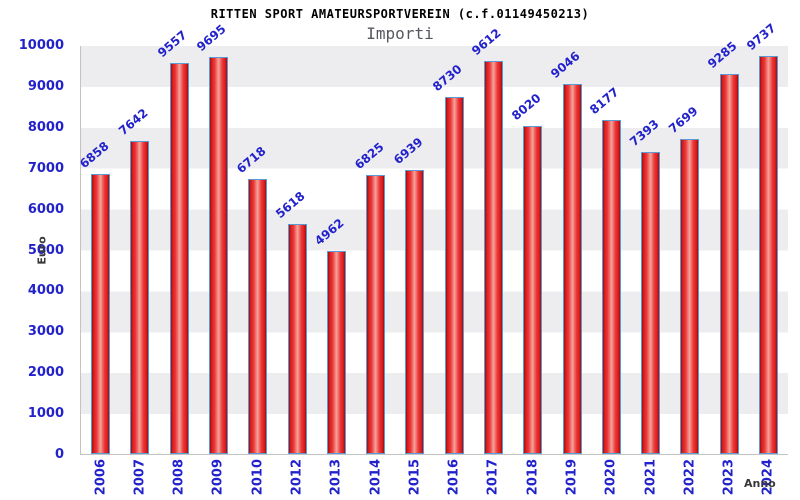  I want to click on y-tick-label: 9000, so click(45, 86).